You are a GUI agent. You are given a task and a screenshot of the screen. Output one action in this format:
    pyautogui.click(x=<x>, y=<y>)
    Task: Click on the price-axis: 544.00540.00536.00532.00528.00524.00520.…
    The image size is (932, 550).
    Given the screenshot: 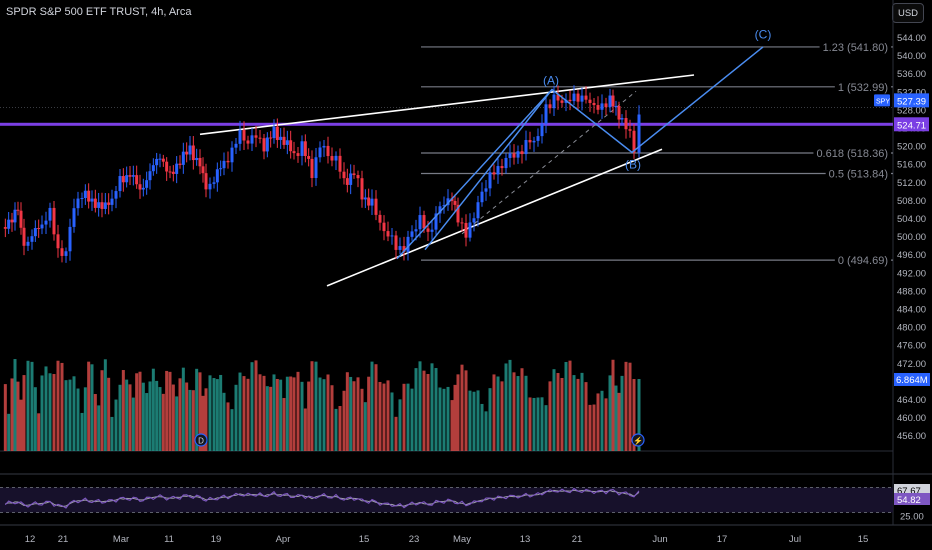 What is the action you would take?
    pyautogui.click(x=902, y=278)
    